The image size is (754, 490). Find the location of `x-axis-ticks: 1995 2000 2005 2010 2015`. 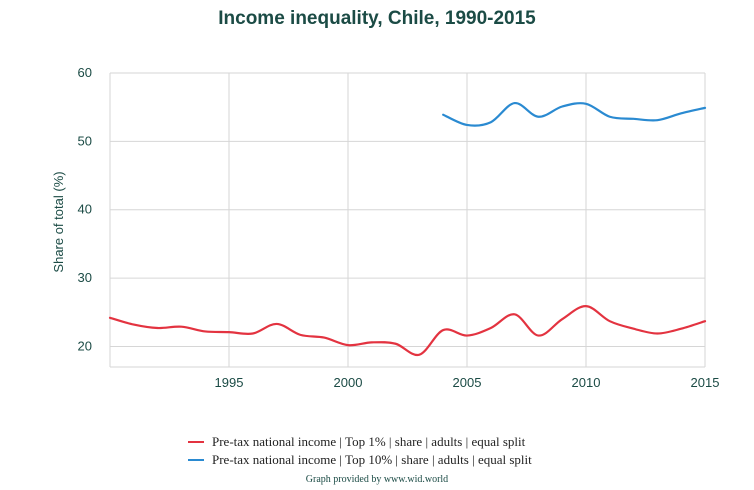

x-axis-ticks: 1995 2000 2005 2010 2015 is located at coordinates (467, 382).